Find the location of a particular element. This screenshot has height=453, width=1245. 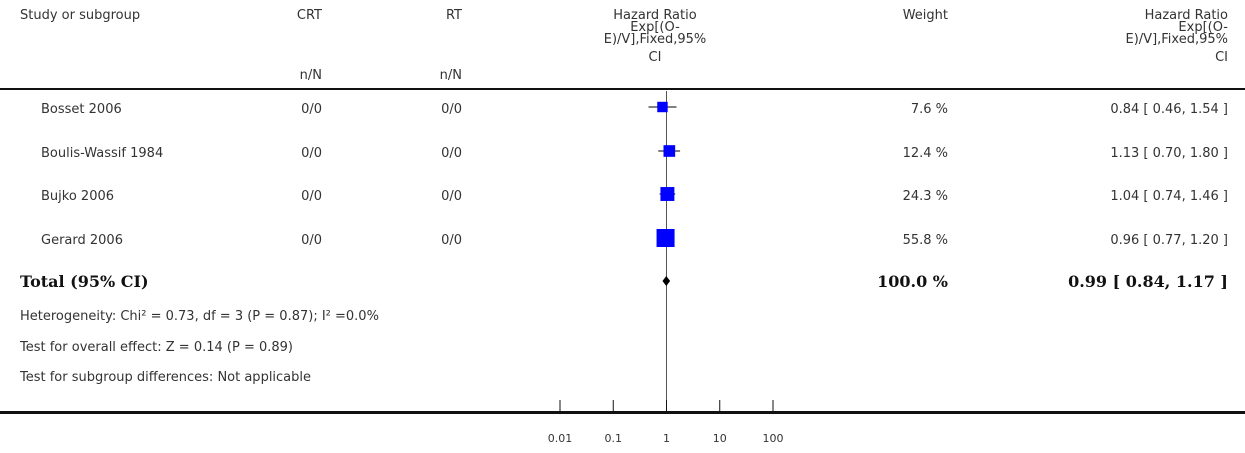

header-hazard-ratio-plot: Hazard Ratio Exp[(O- E)/V],Fixed,95% CI is located at coordinates (655, 36).